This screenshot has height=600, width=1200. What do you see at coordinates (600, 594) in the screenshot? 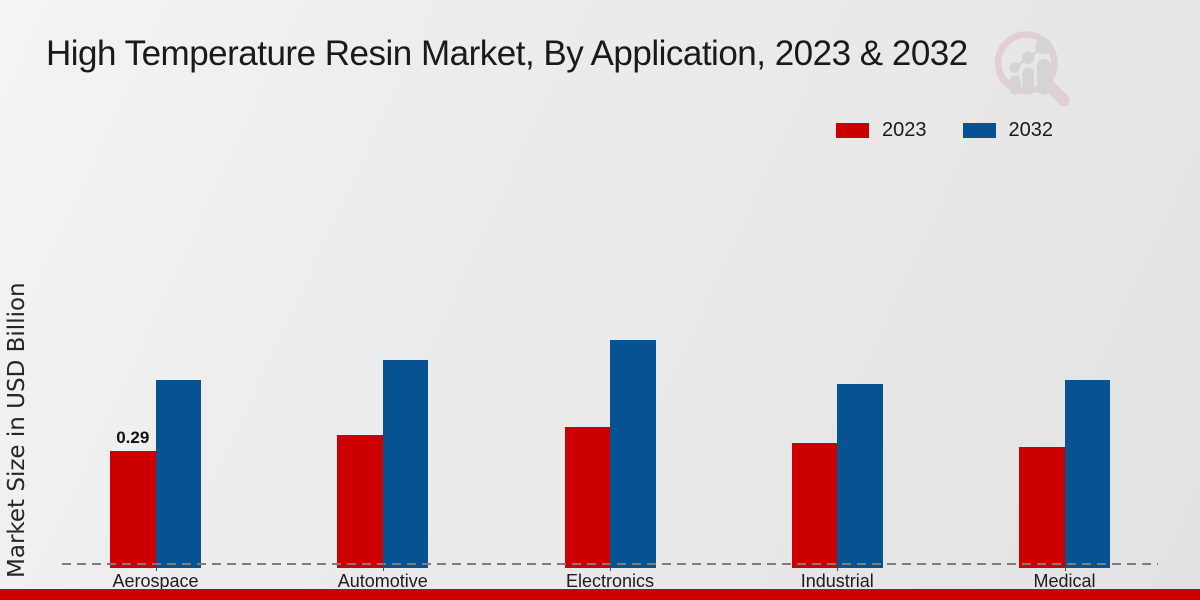
I see `footer-strip` at bounding box center [600, 594].